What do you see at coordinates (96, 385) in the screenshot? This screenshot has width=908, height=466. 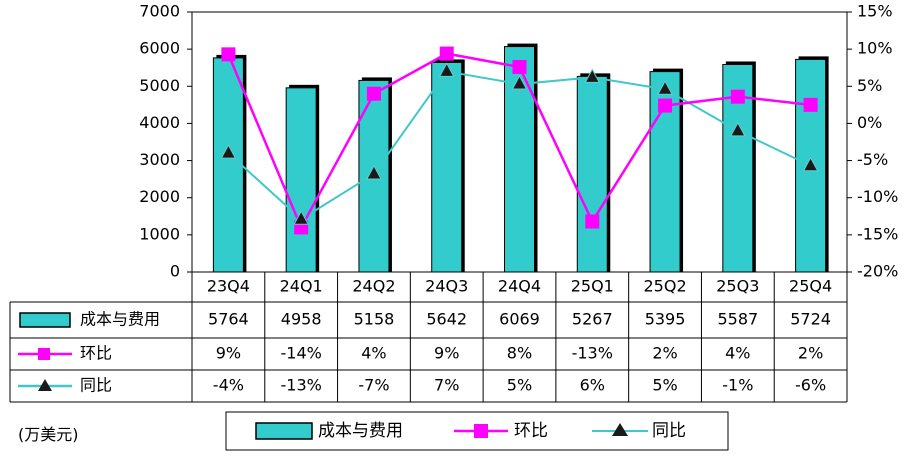 I see `row-label: 同比` at bounding box center [96, 385].